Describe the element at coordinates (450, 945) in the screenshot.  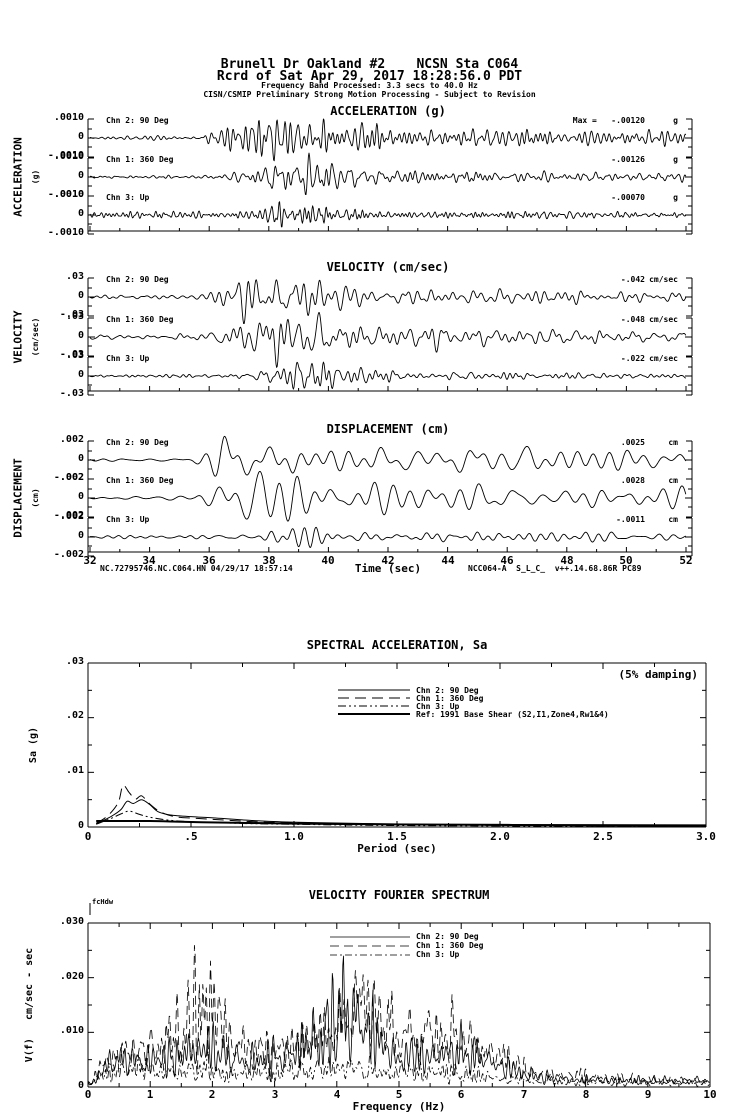
I see `fourier-legend-label: Chn 1: 360 Deg` at that location.